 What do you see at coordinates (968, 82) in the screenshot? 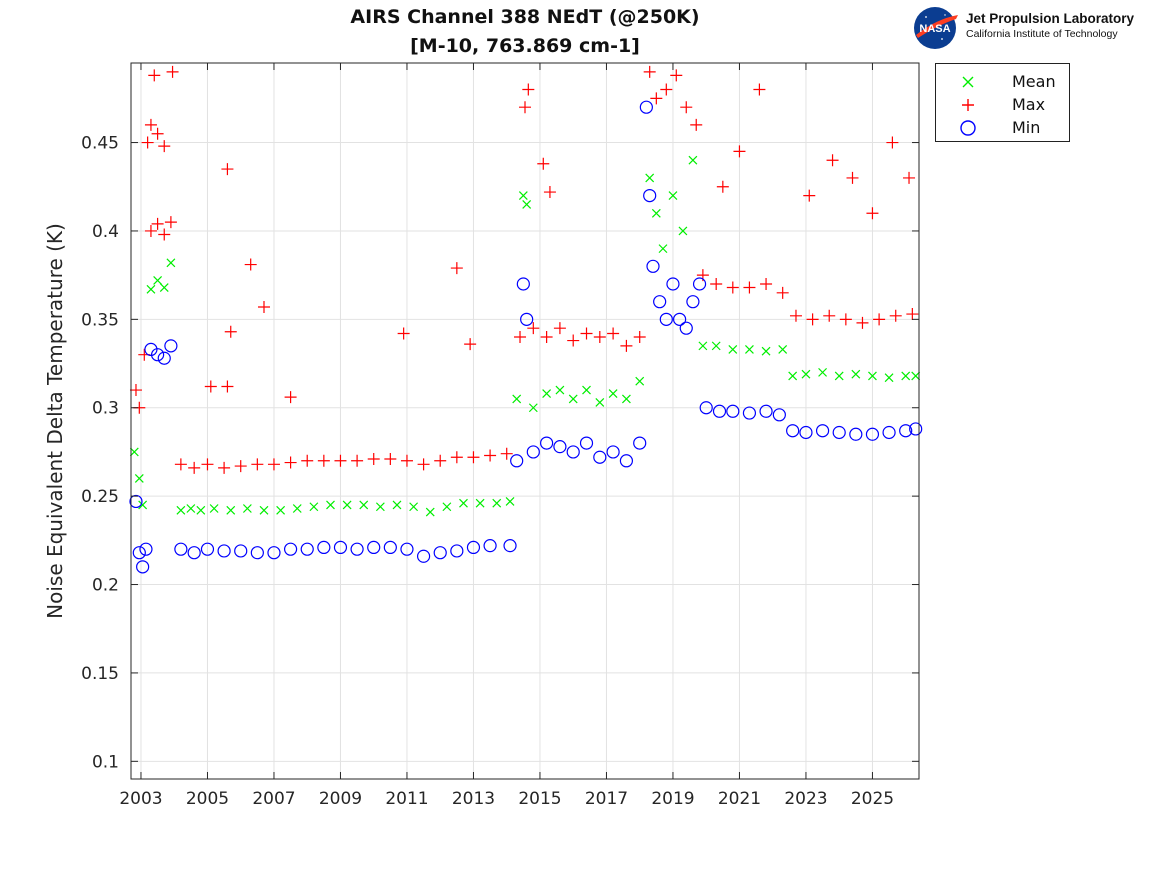
I see `legend-marker-mean` at bounding box center [968, 82].